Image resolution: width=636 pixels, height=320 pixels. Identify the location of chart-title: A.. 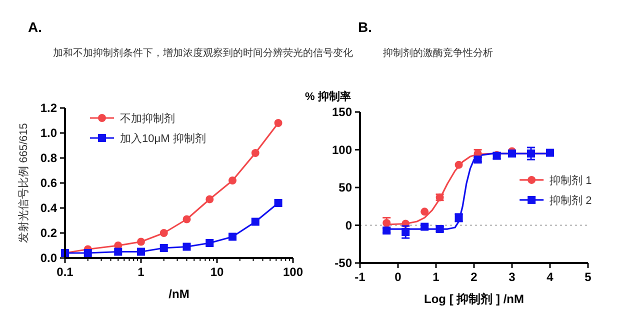
(35, 27).